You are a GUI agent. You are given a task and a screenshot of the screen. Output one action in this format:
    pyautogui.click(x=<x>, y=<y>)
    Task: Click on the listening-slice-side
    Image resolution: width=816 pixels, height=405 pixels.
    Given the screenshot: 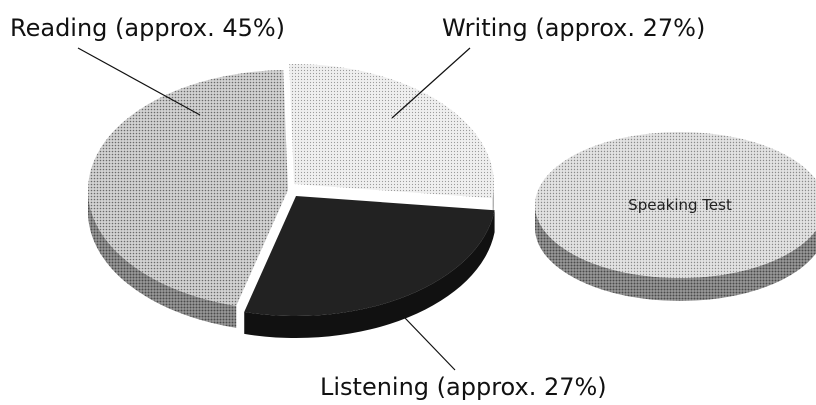 What is the action you would take?
    pyautogui.click(x=369, y=274)
    